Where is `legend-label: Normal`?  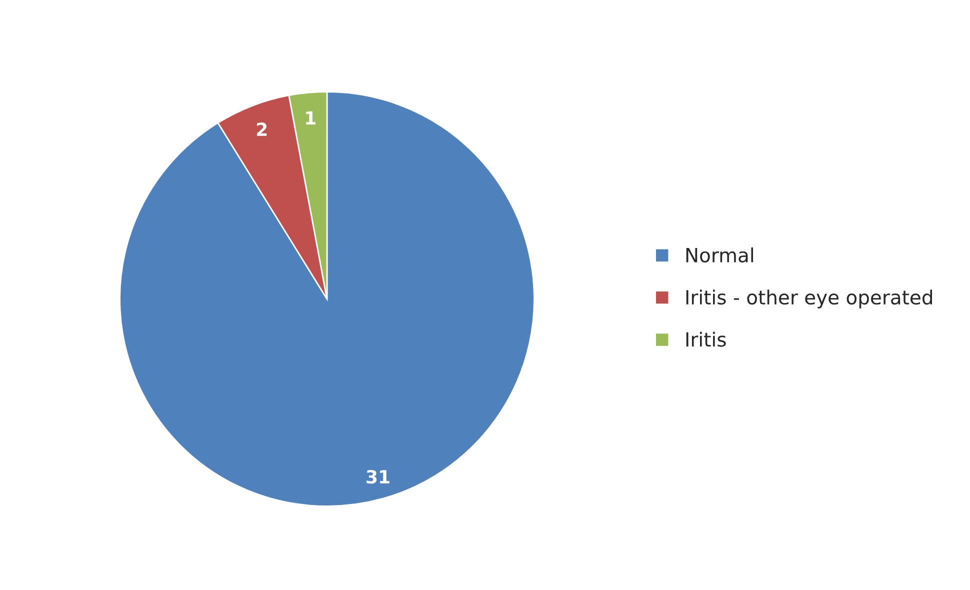
legend-label: Normal is located at coordinates (719, 254).